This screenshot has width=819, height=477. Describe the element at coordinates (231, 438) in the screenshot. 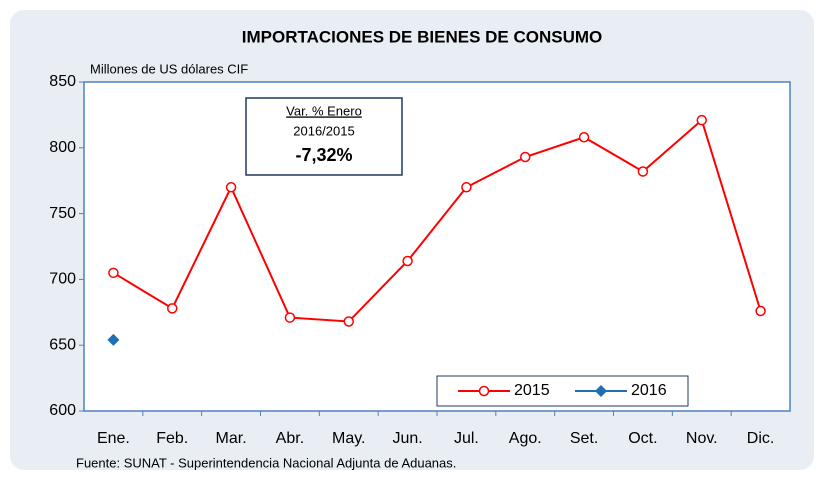

I see `x-tick-label: Mar.` at that location.